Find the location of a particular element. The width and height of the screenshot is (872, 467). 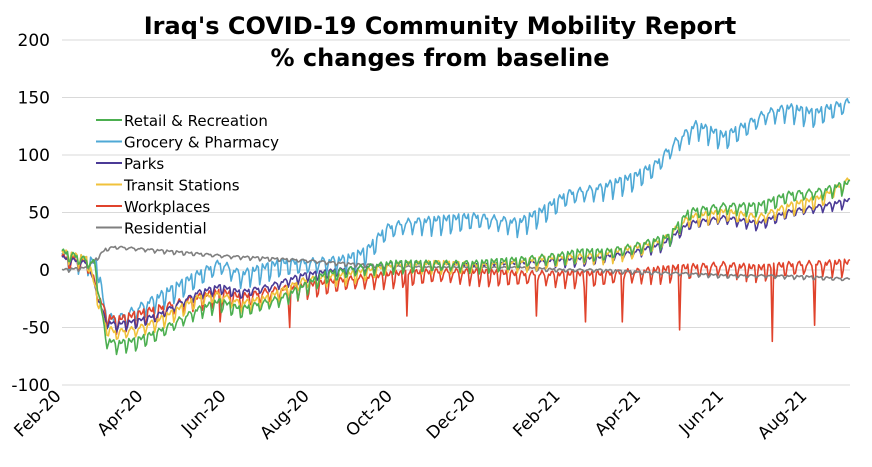

series-line-residential is located at coordinates (456, 263).